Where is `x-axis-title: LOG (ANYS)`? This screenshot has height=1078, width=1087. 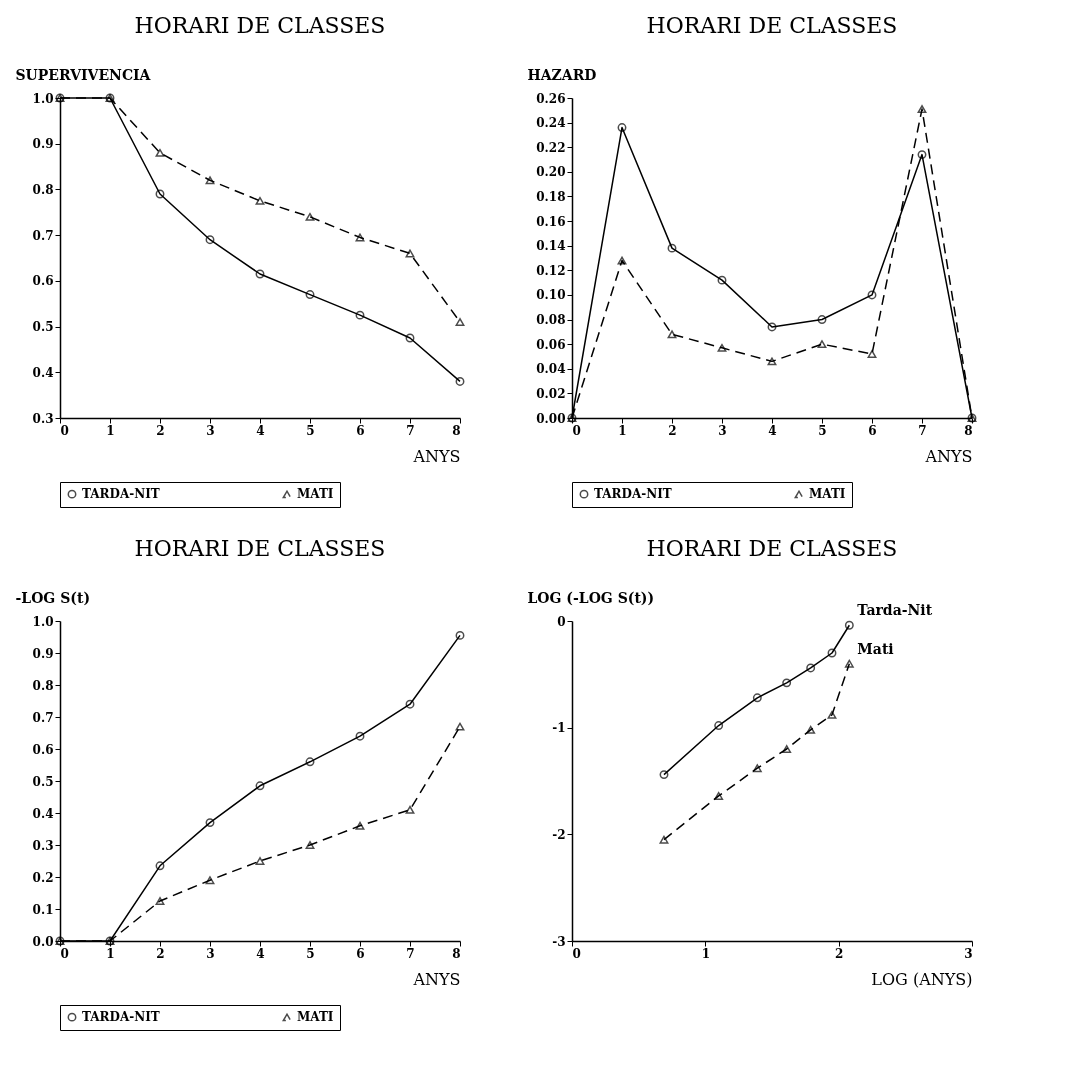 x-axis-title: LOG (ANYS) is located at coordinates (922, 979).